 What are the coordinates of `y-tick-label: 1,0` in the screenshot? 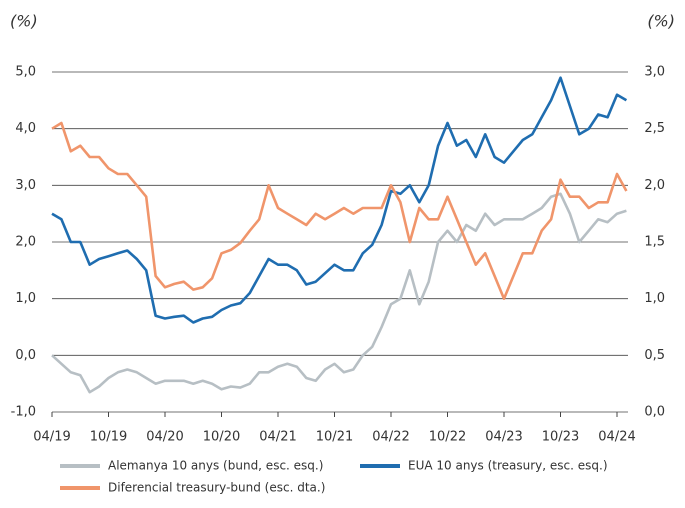 It's located at (25, 298).